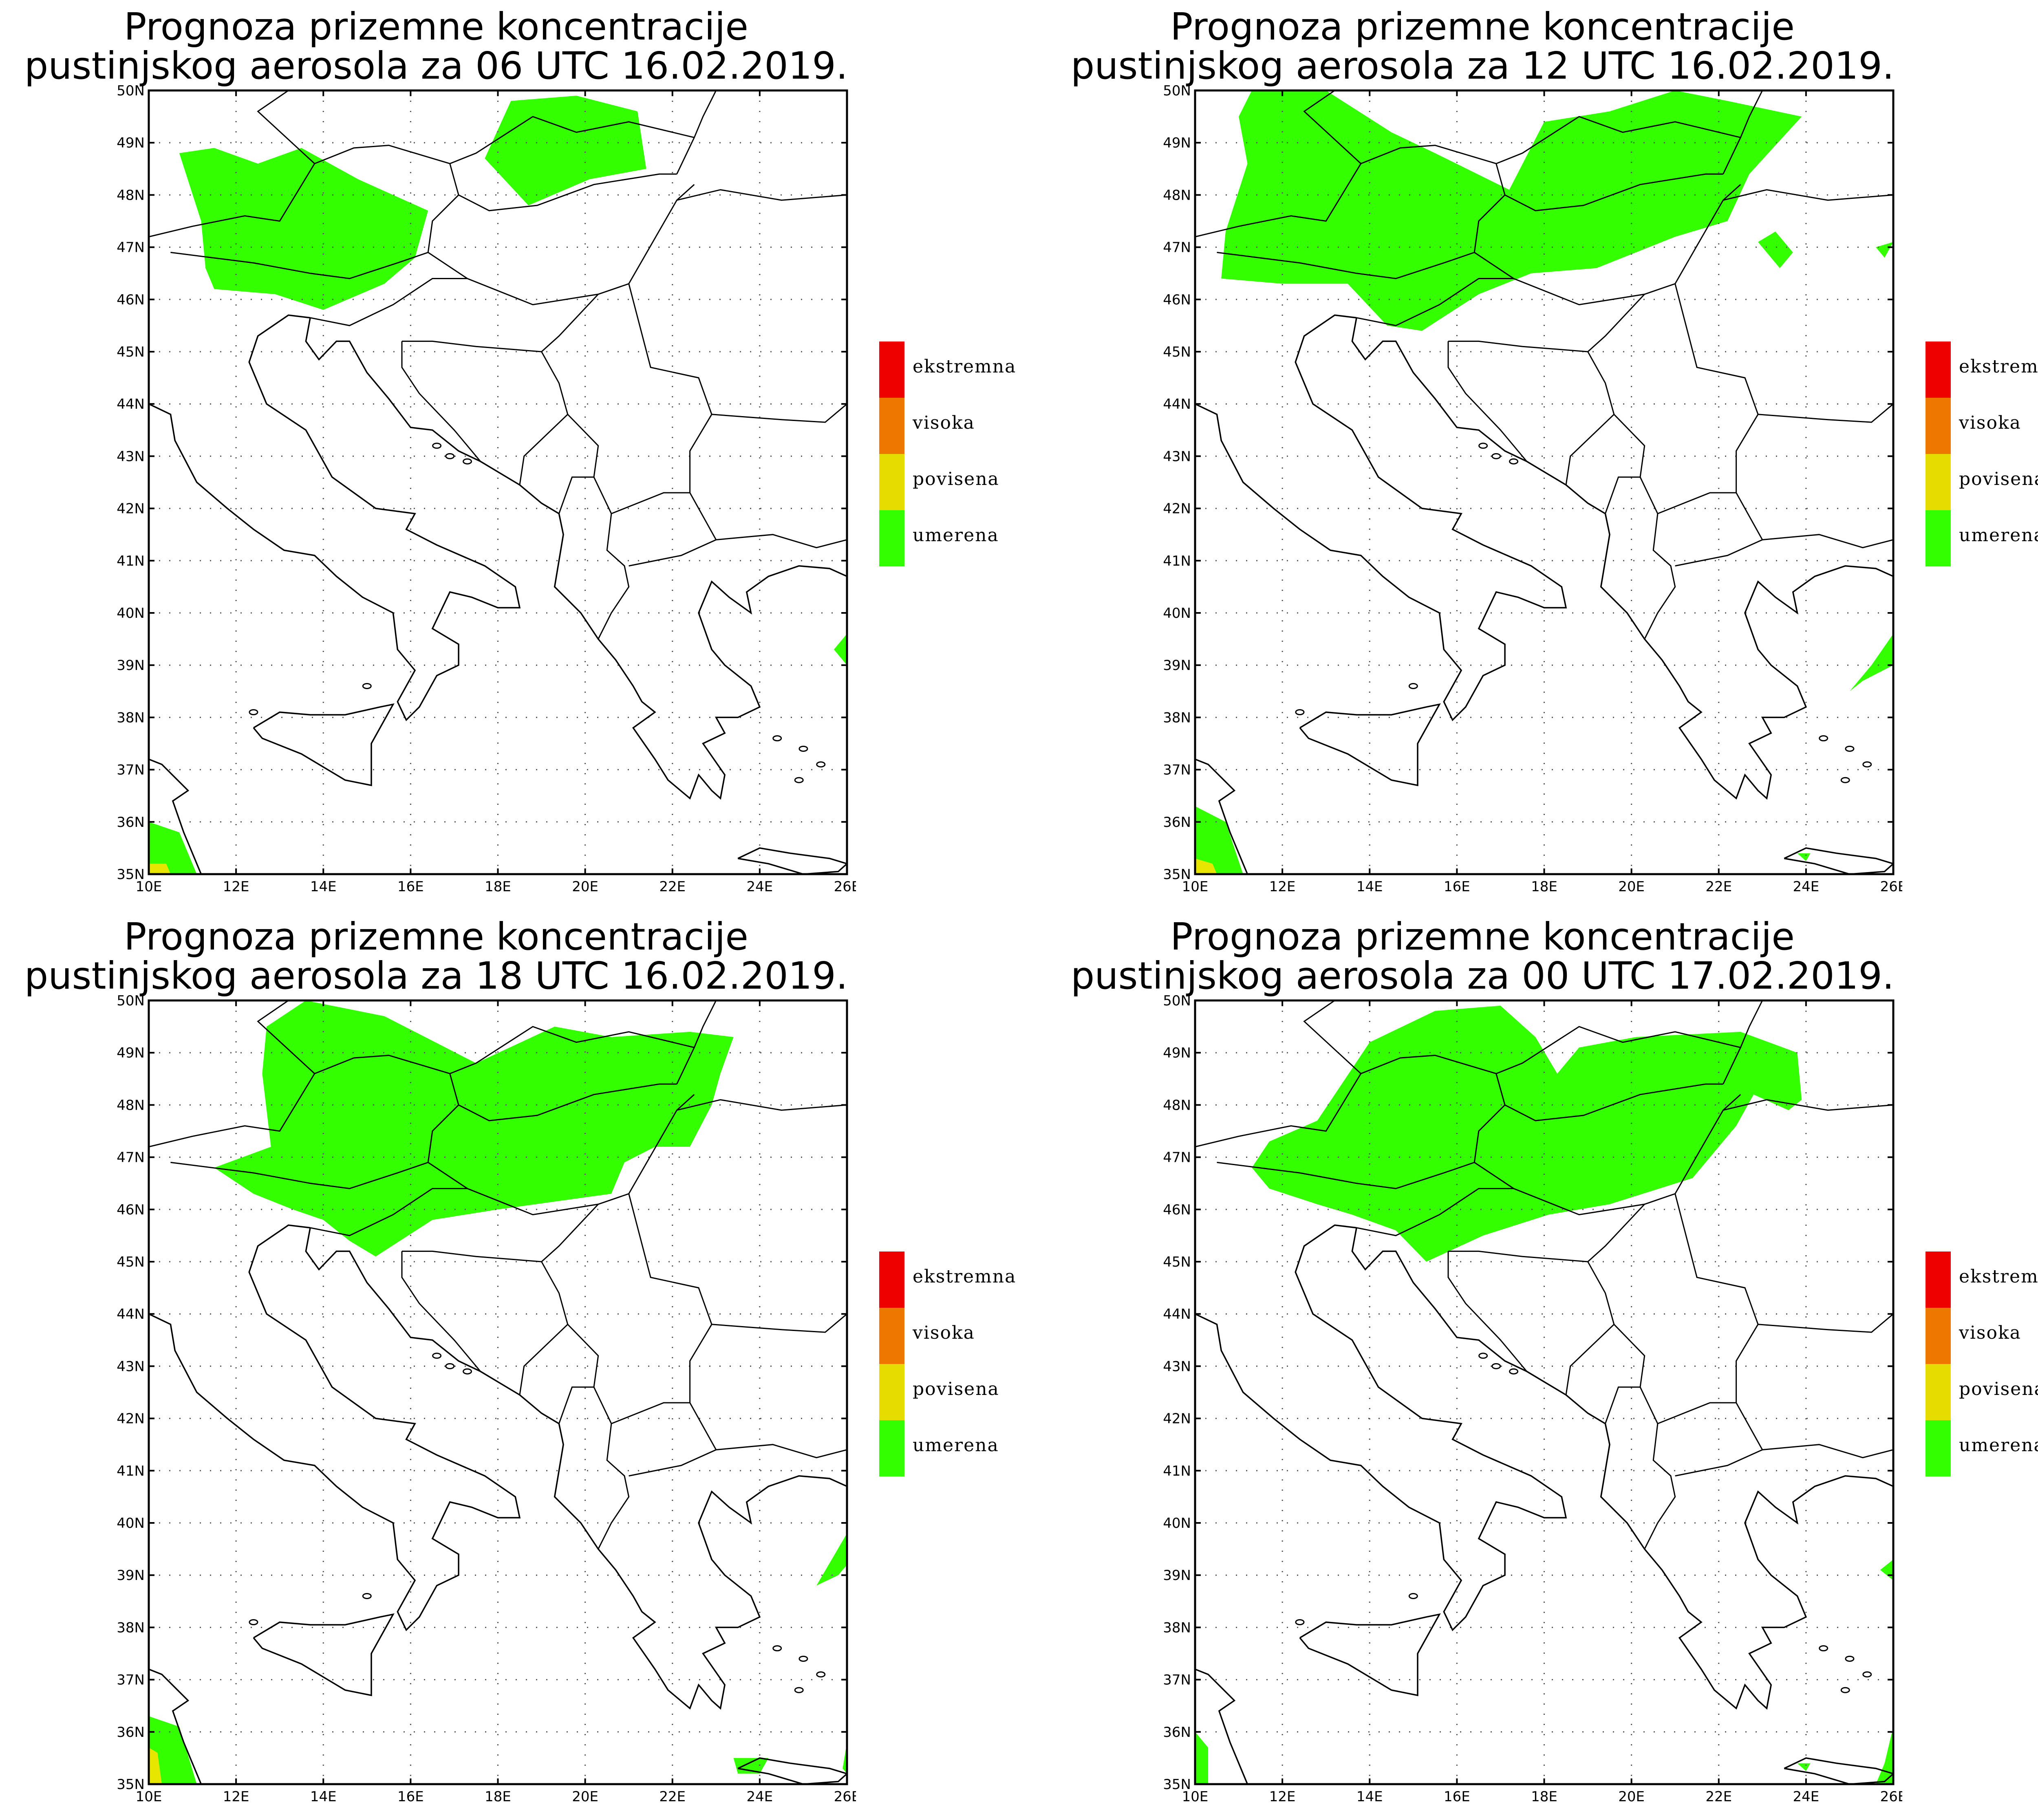 The height and width of the screenshot is (1820, 2038). I want to click on lat-label: 36N, so click(131, 1733).